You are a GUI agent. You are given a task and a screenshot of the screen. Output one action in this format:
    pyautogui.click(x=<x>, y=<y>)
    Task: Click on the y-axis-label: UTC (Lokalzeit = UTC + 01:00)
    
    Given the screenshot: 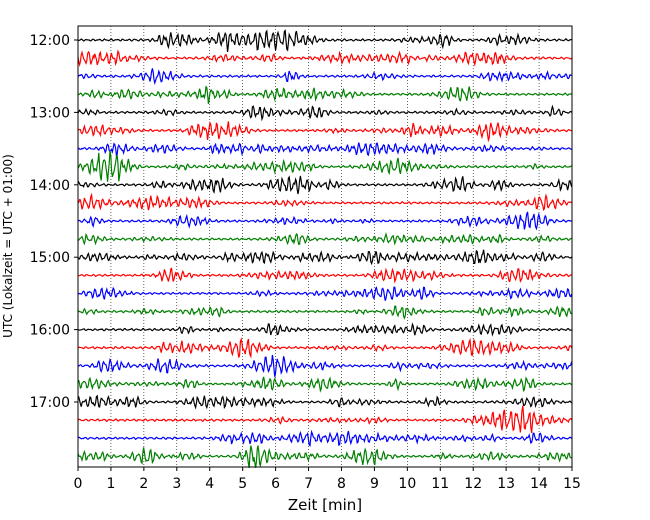 What is the action you would take?
    pyautogui.click(x=8, y=246)
    